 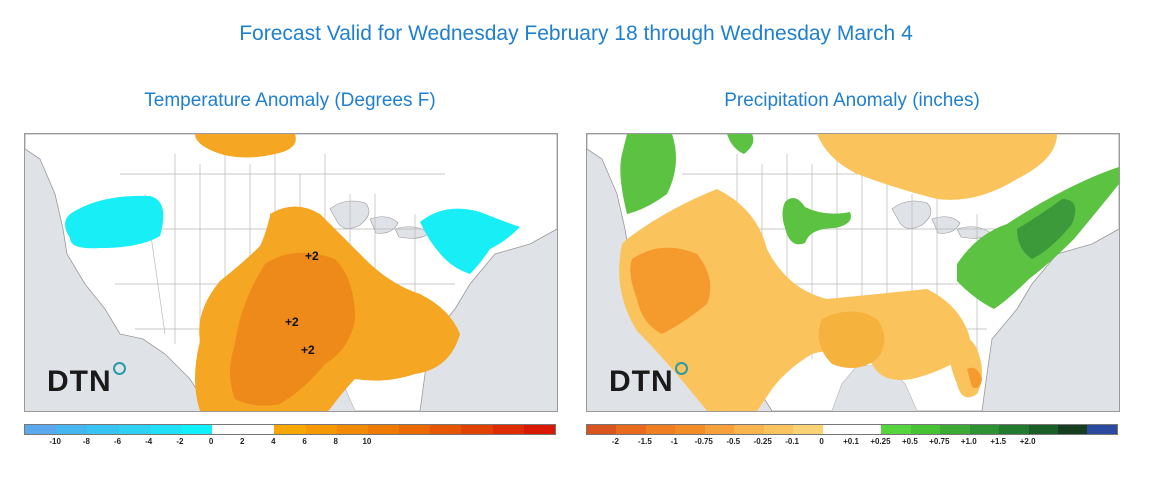 What do you see at coordinates (290, 100) in the screenshot?
I see `temperature-map-title: Temperature Anomaly (Degrees F)` at bounding box center [290, 100].